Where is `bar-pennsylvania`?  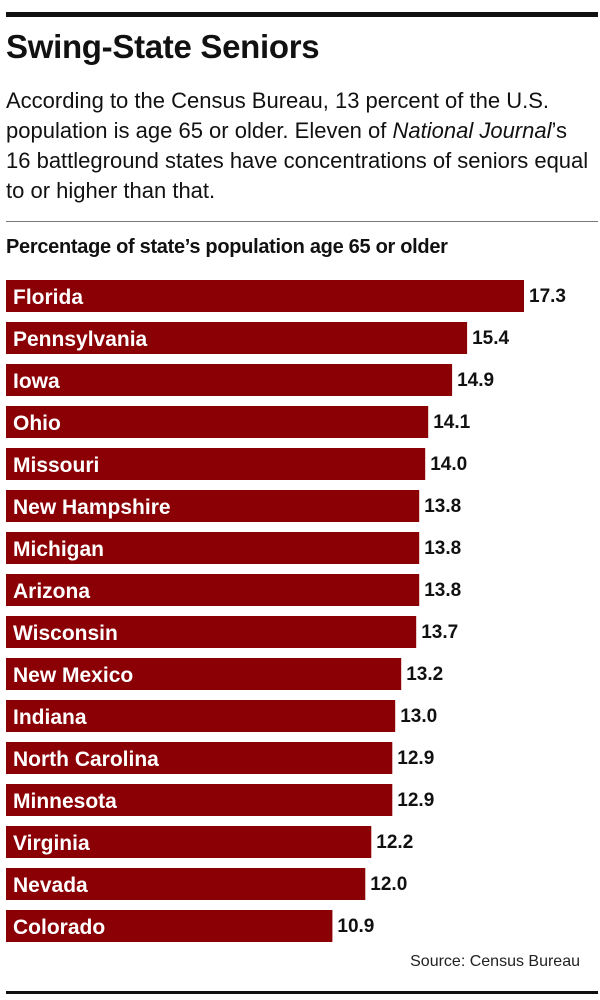
bar-pennsylvania is located at coordinates (237, 338).